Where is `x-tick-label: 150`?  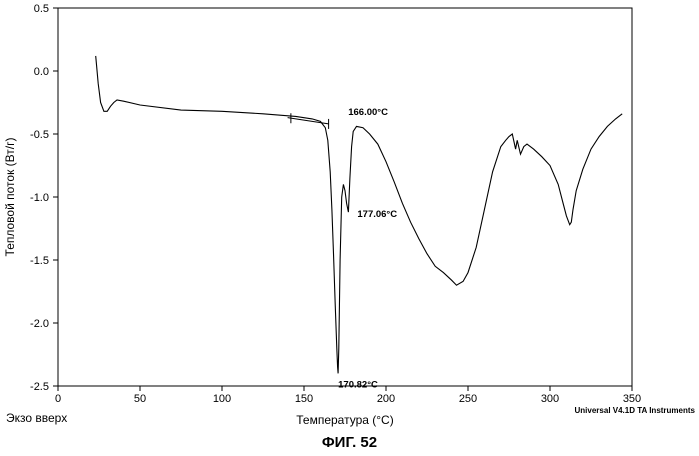
x-tick-label: 150 is located at coordinates (304, 399).